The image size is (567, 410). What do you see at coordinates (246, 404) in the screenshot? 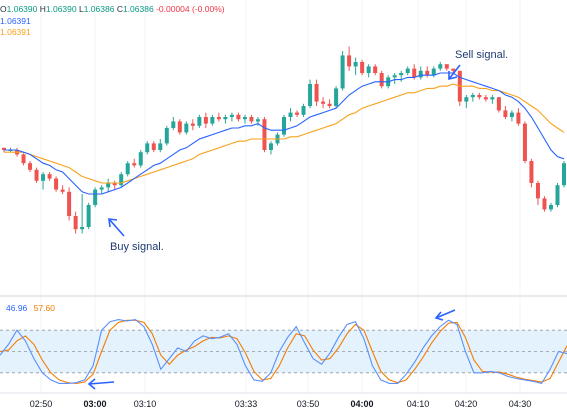
I see `time-tick-label: 03:33` at bounding box center [246, 404].